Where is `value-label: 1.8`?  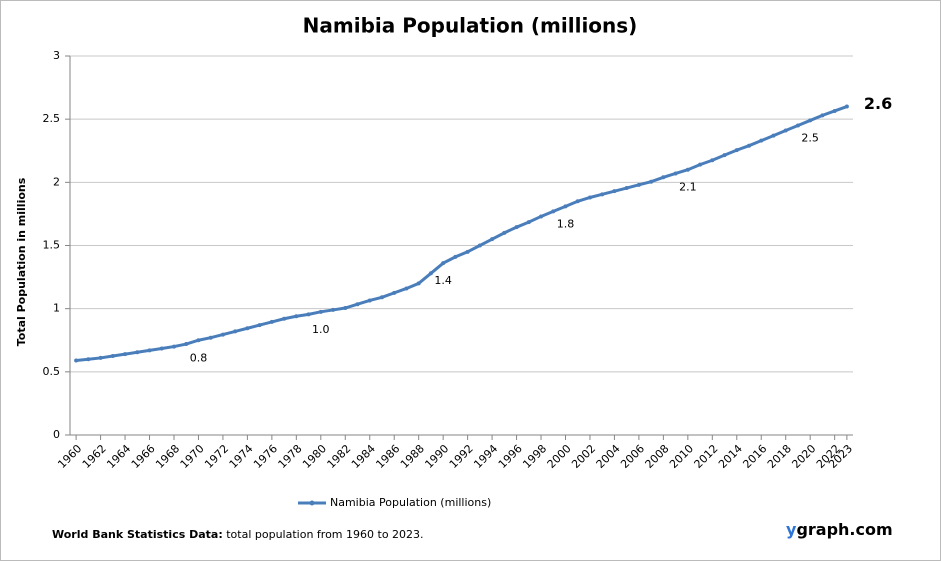 value-label: 1.8 is located at coordinates (566, 223).